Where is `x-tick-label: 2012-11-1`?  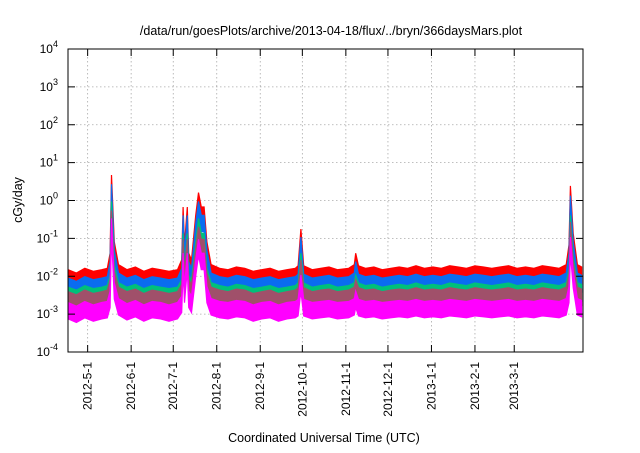
x-tick-label: 2012-11-1 is located at coordinates (346, 389).